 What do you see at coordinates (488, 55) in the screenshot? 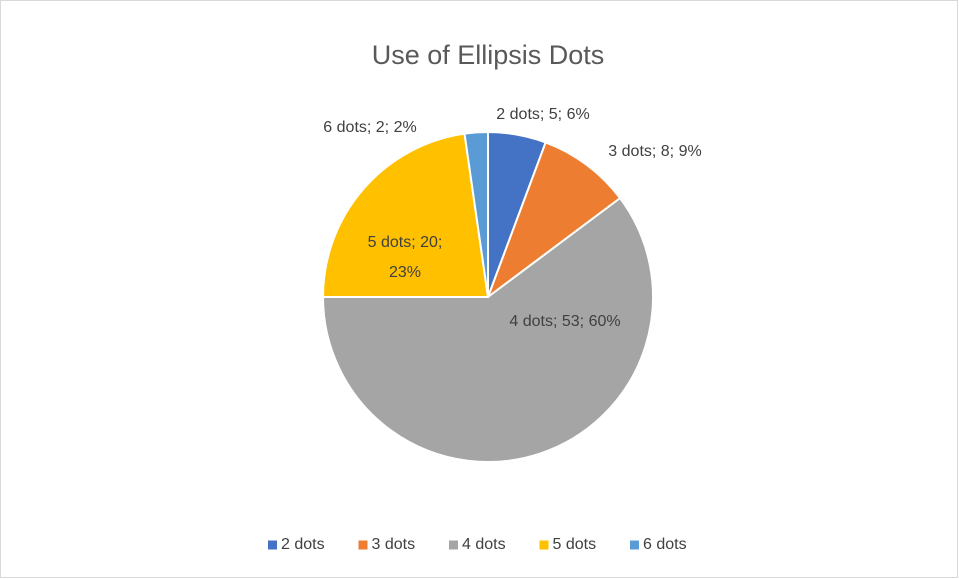
I see `chart-title: Use of Ellipsis Dots` at bounding box center [488, 55].